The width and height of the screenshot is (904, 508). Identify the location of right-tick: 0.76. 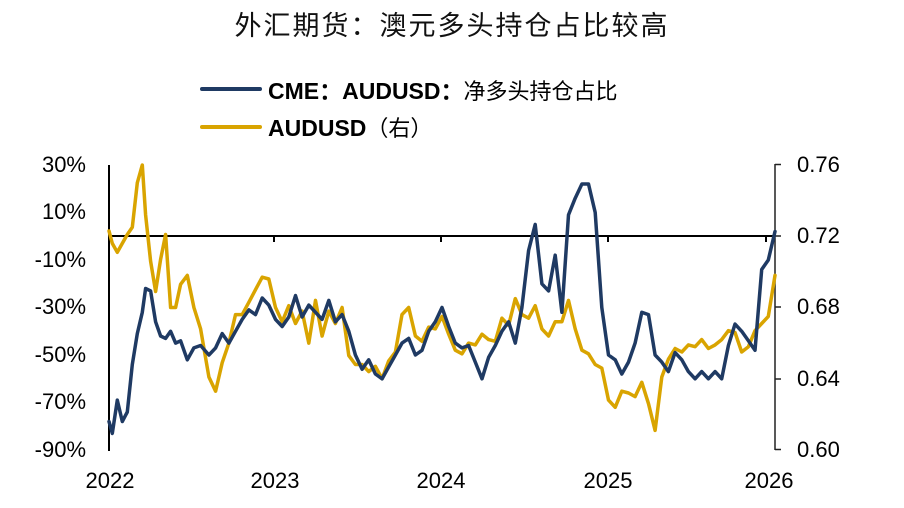
(818, 164).